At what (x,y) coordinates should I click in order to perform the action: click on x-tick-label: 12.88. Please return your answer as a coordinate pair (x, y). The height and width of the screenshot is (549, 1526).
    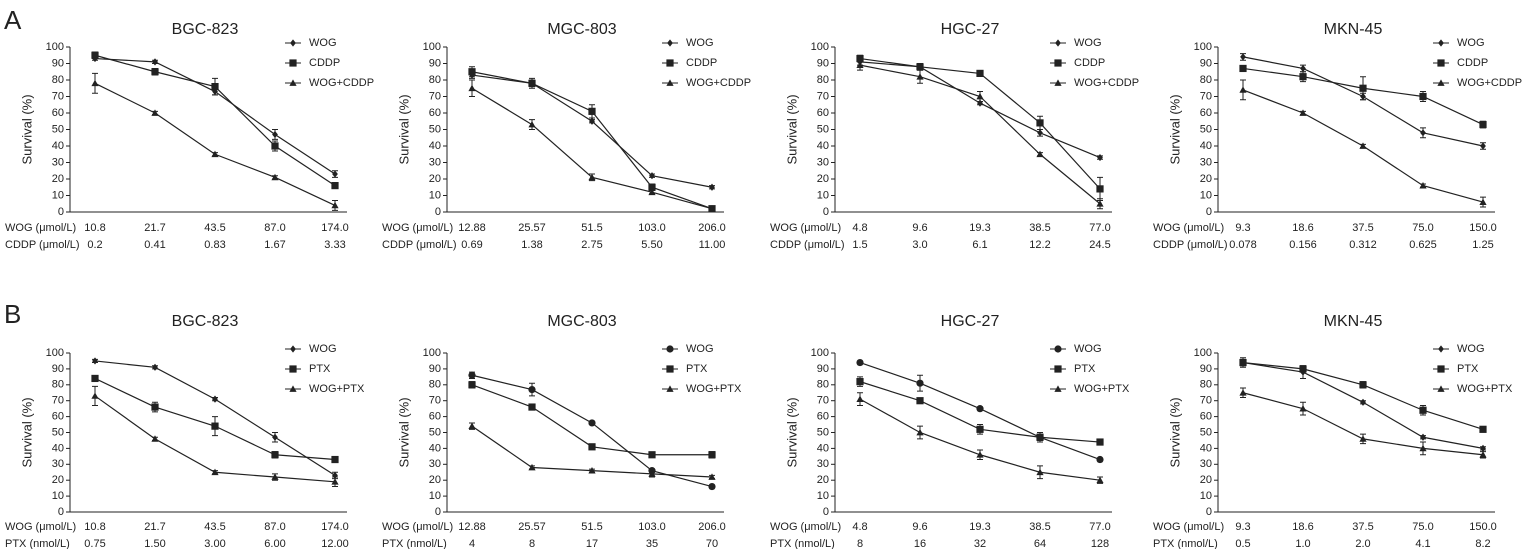
    Looking at the image, I should click on (472, 228).